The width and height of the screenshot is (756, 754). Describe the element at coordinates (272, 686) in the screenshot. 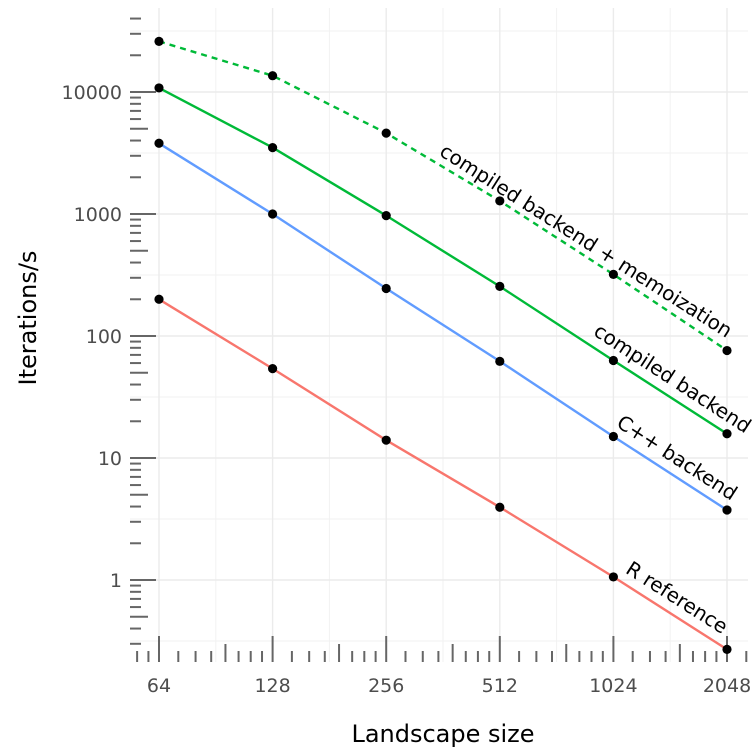

I see `x-tick-label: 128` at that location.